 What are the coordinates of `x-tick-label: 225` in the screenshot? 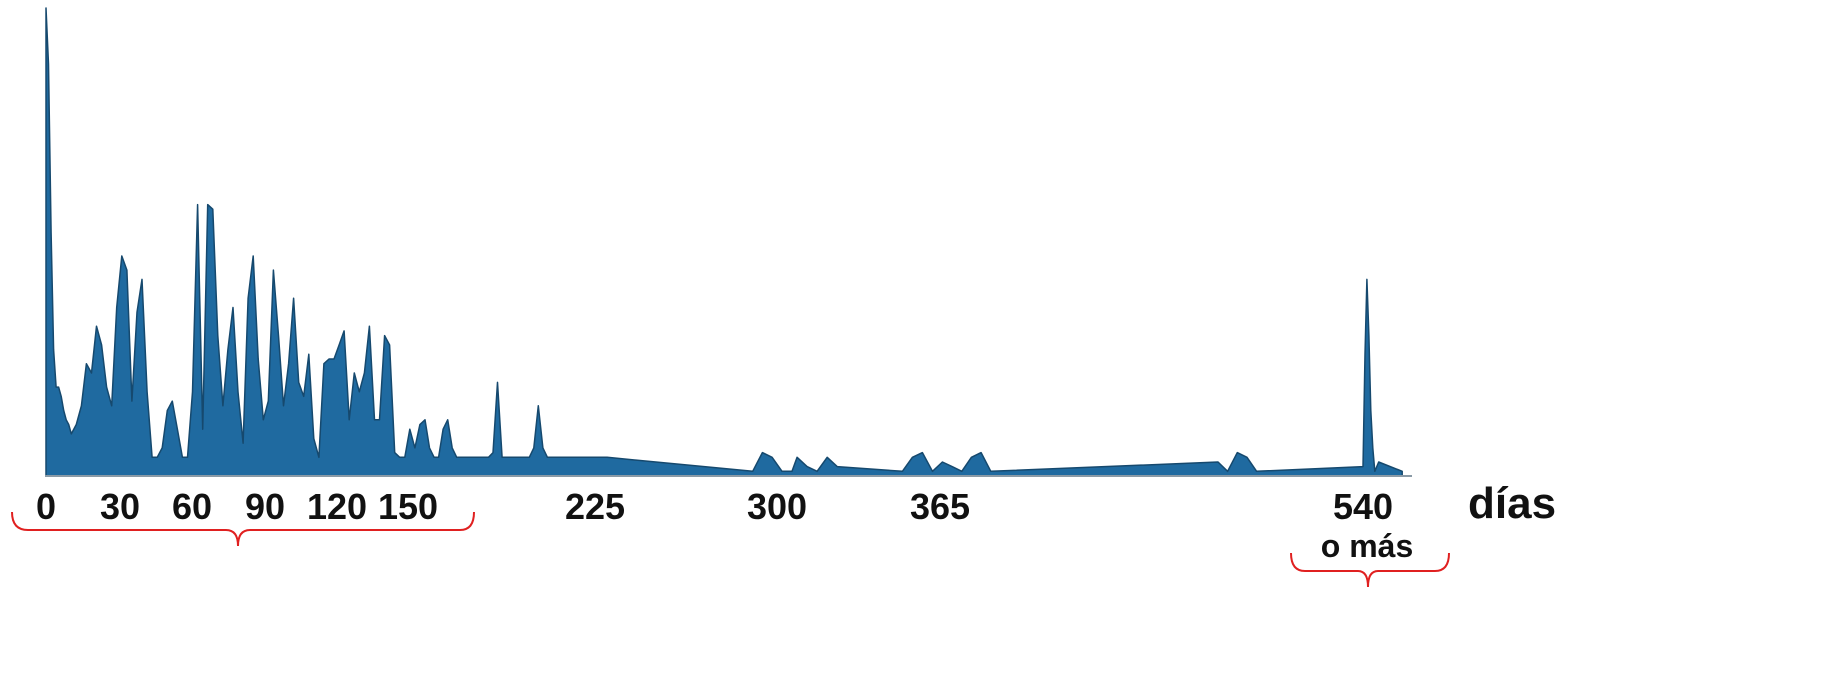 It's located at (595, 506).